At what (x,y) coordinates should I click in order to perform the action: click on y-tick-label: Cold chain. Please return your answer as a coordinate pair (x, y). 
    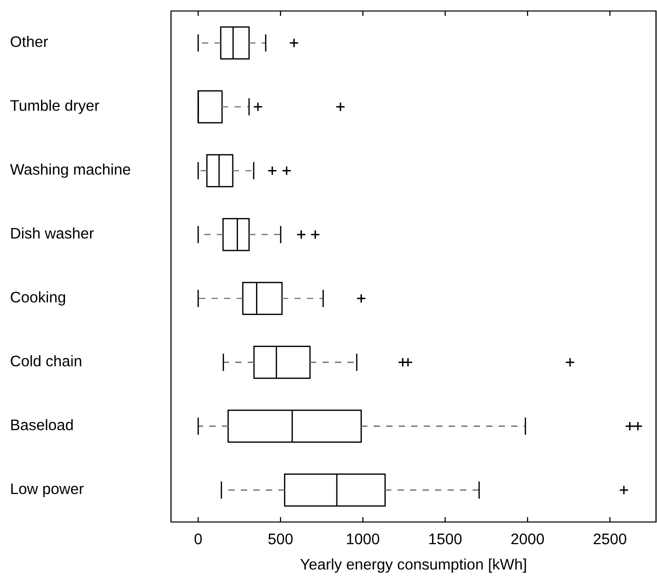
    Looking at the image, I should click on (46, 360).